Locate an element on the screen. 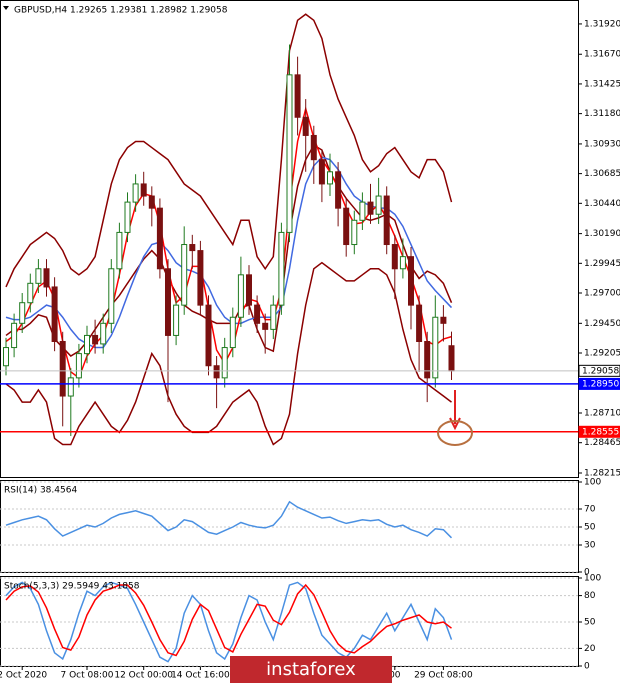  x-tick-label: 2 Oct 2020 is located at coordinates (23, 676).